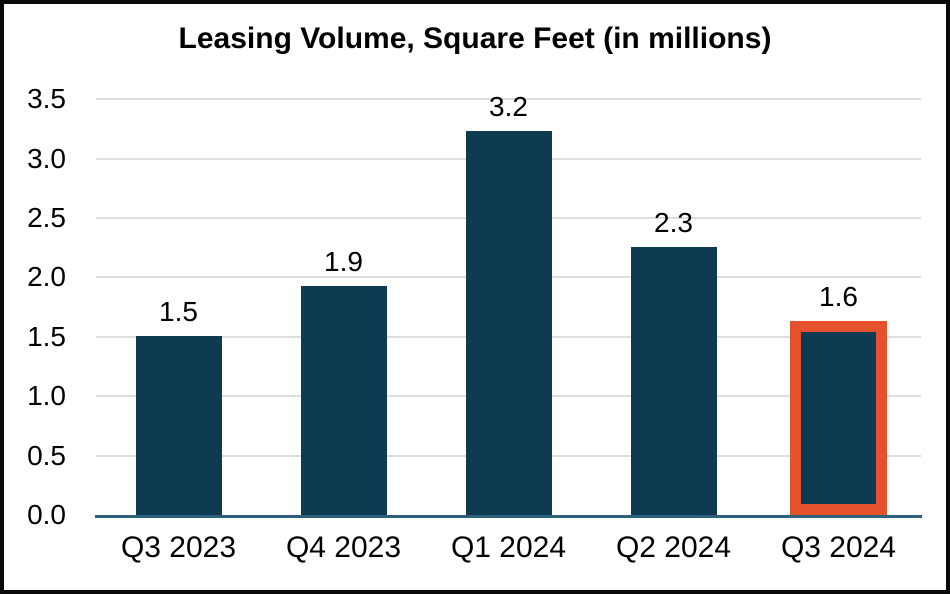 Image resolution: width=950 pixels, height=594 pixels. What do you see at coordinates (46, 99) in the screenshot?
I see `y-axis-tick-label: 3.5` at bounding box center [46, 99].